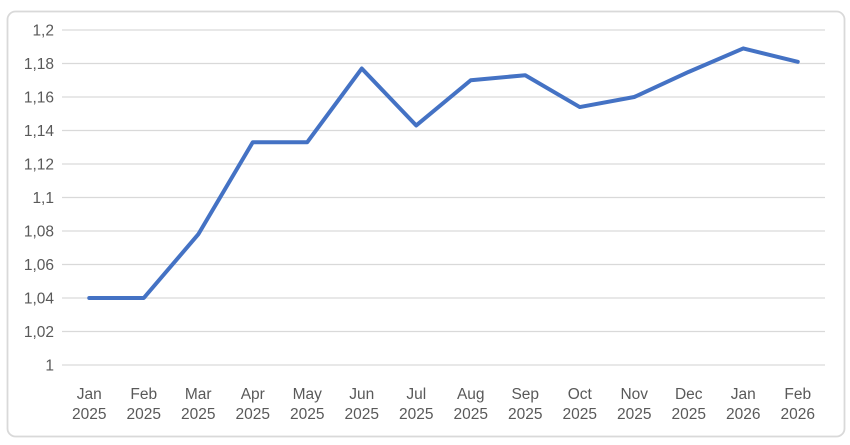 This screenshot has height=445, width=850. What do you see at coordinates (634, 394) in the screenshot?
I see `x-tick-label-month: Nov` at bounding box center [634, 394].